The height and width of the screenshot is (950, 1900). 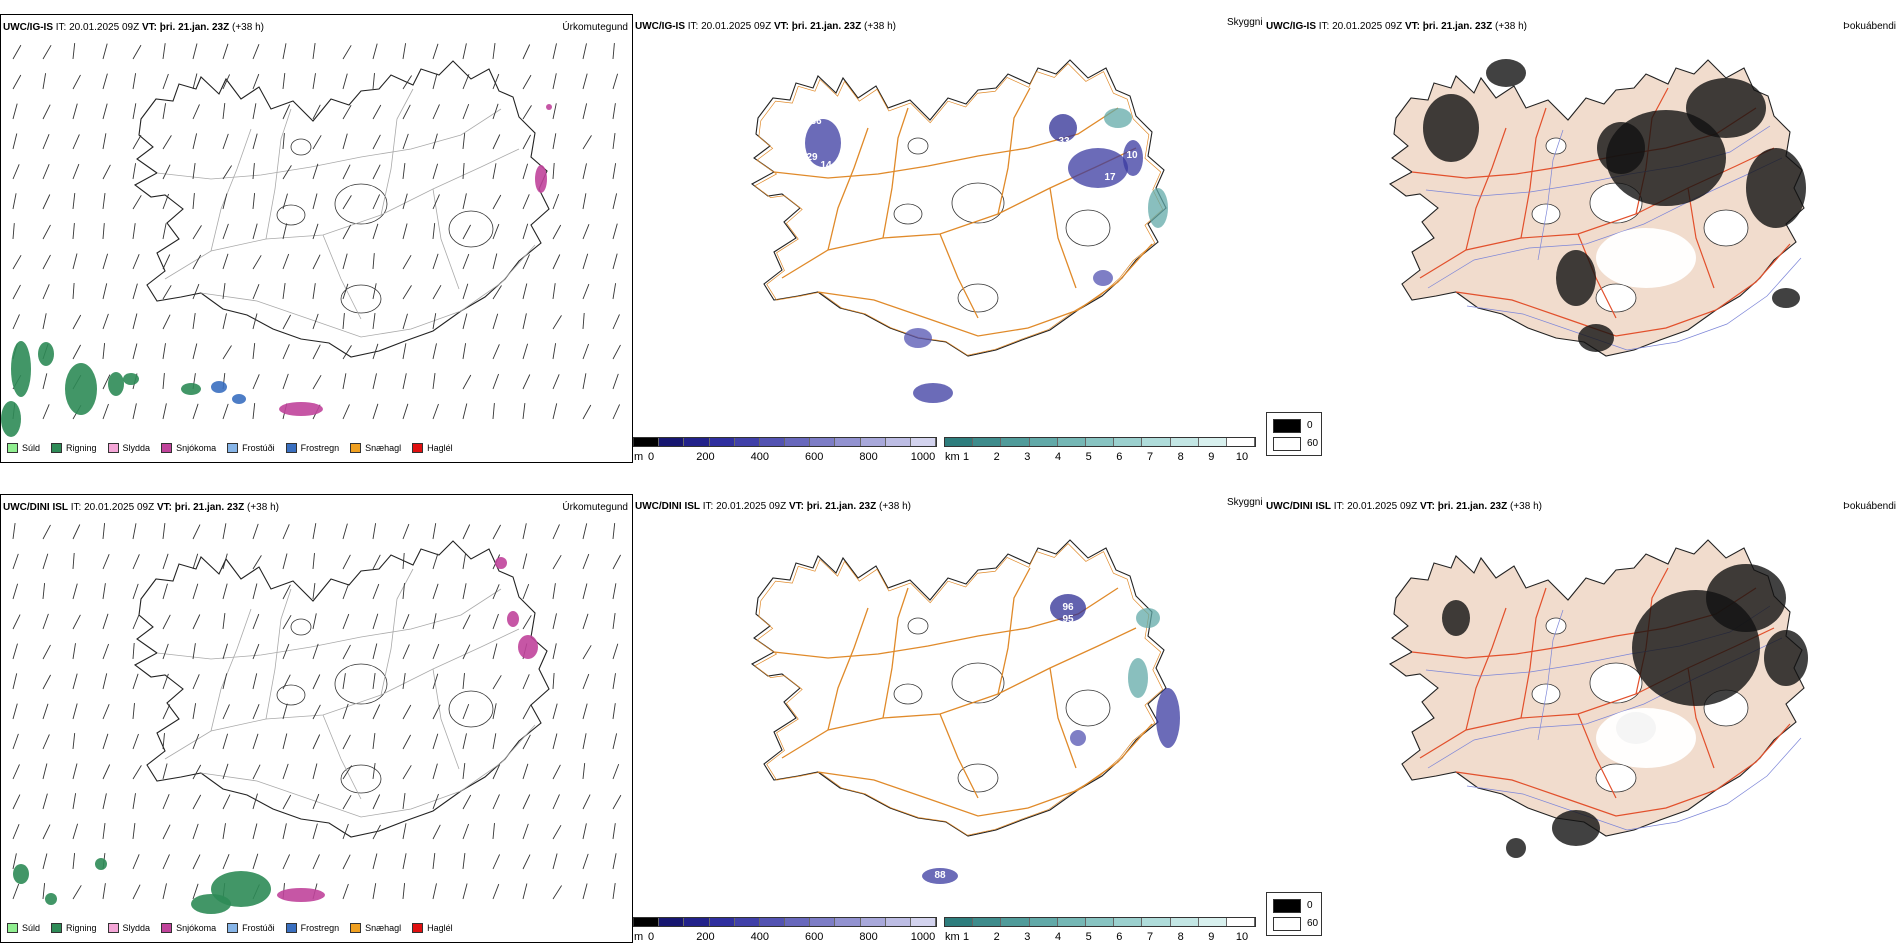 I want to click on legend-item: Snæhagl, so click(x=375, y=928).